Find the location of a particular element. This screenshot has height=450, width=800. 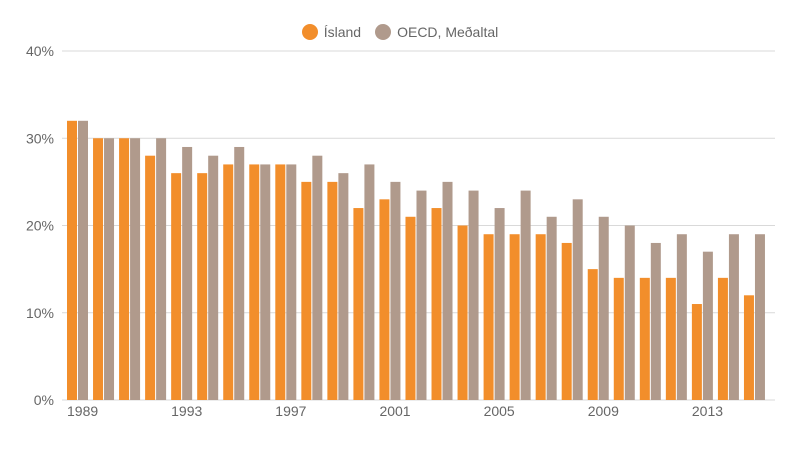

x-tick-label: 2013 is located at coordinates (707, 411).